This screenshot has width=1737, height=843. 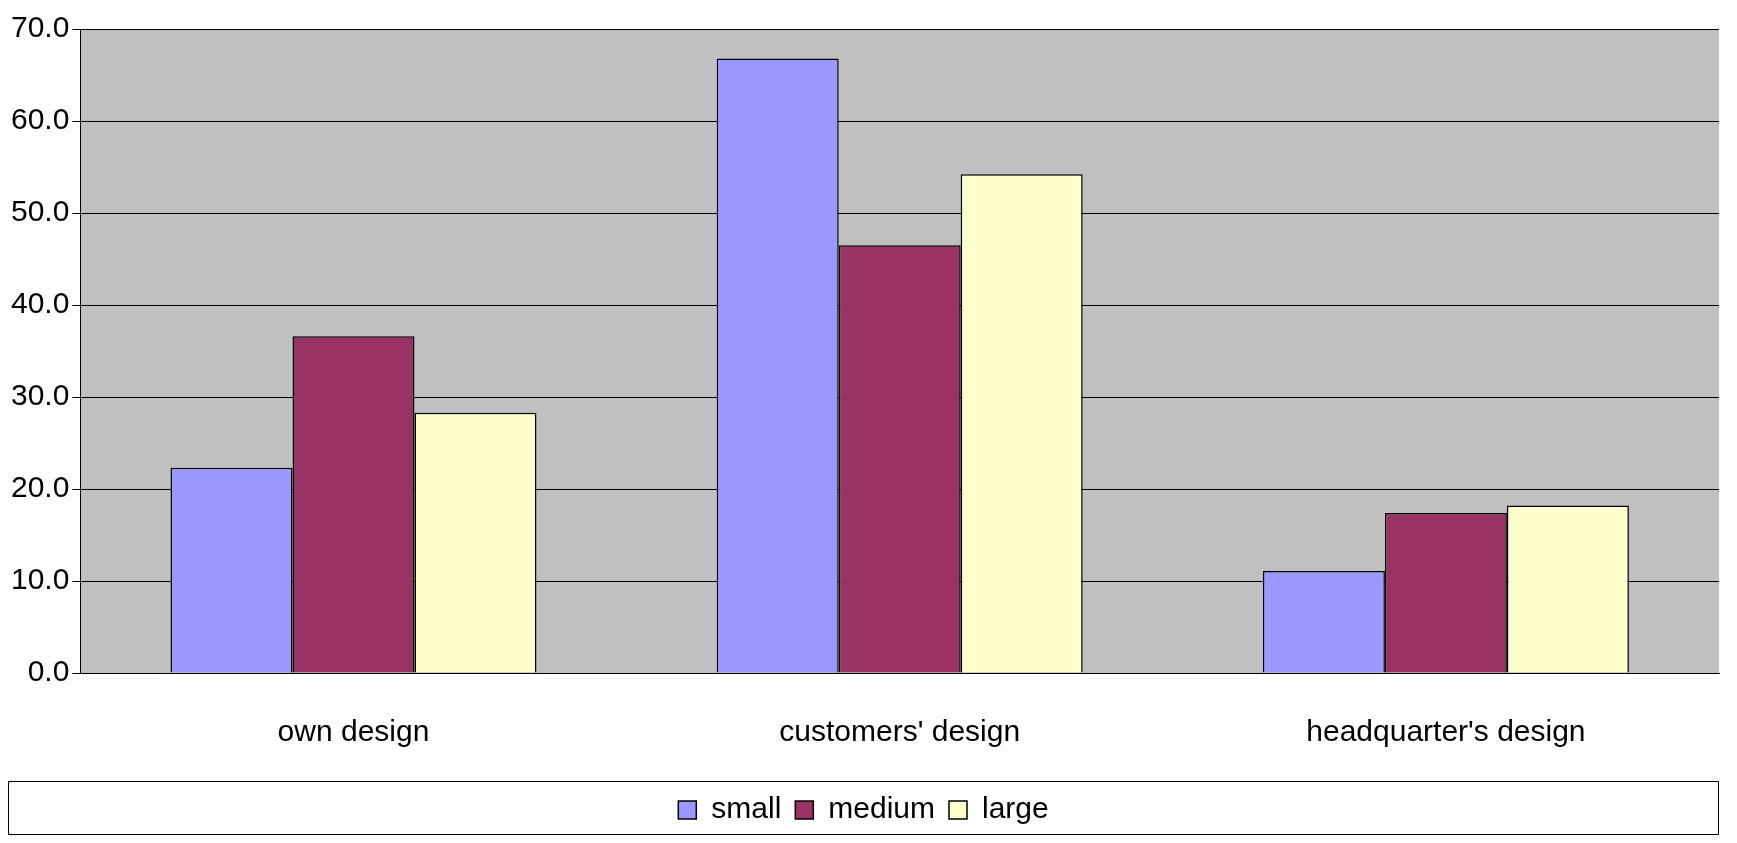 I want to click on y-tick-label: 0.0, so click(x=48, y=671).